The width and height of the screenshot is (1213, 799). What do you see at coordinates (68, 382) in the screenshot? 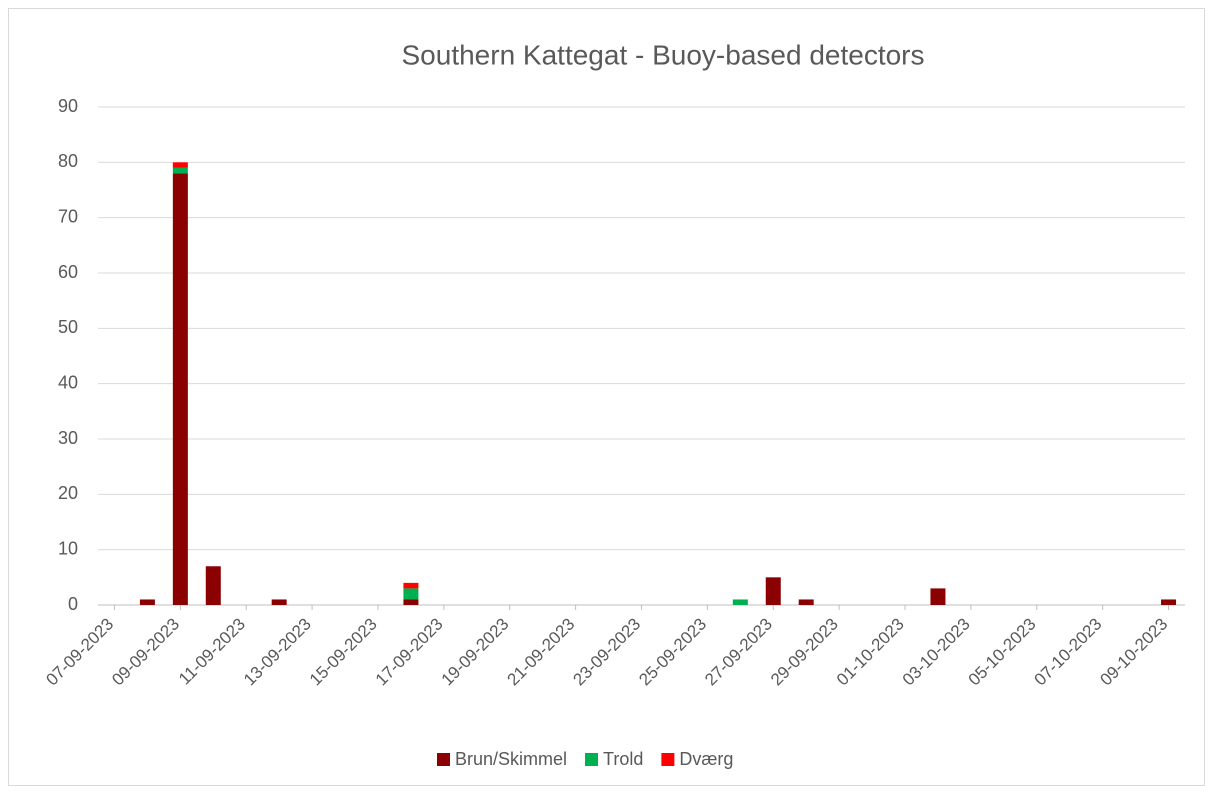
I see `y-tick-label: 40` at bounding box center [68, 382].